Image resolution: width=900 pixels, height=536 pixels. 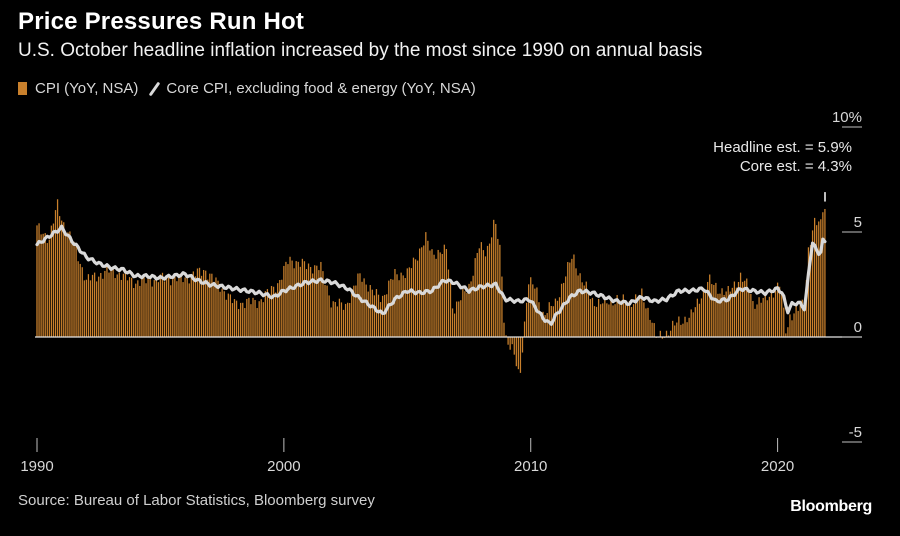 I want to click on core-estimate-label: Core est. = 4.3%, so click(x=796, y=166).